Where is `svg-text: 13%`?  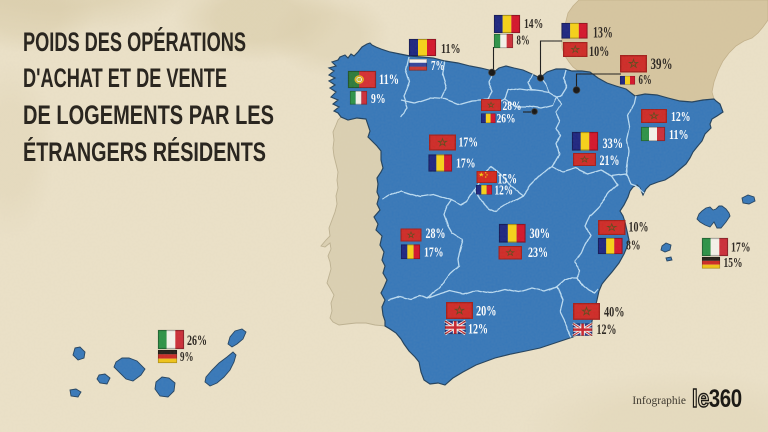
svg-text: 13% is located at coordinates (603, 33).